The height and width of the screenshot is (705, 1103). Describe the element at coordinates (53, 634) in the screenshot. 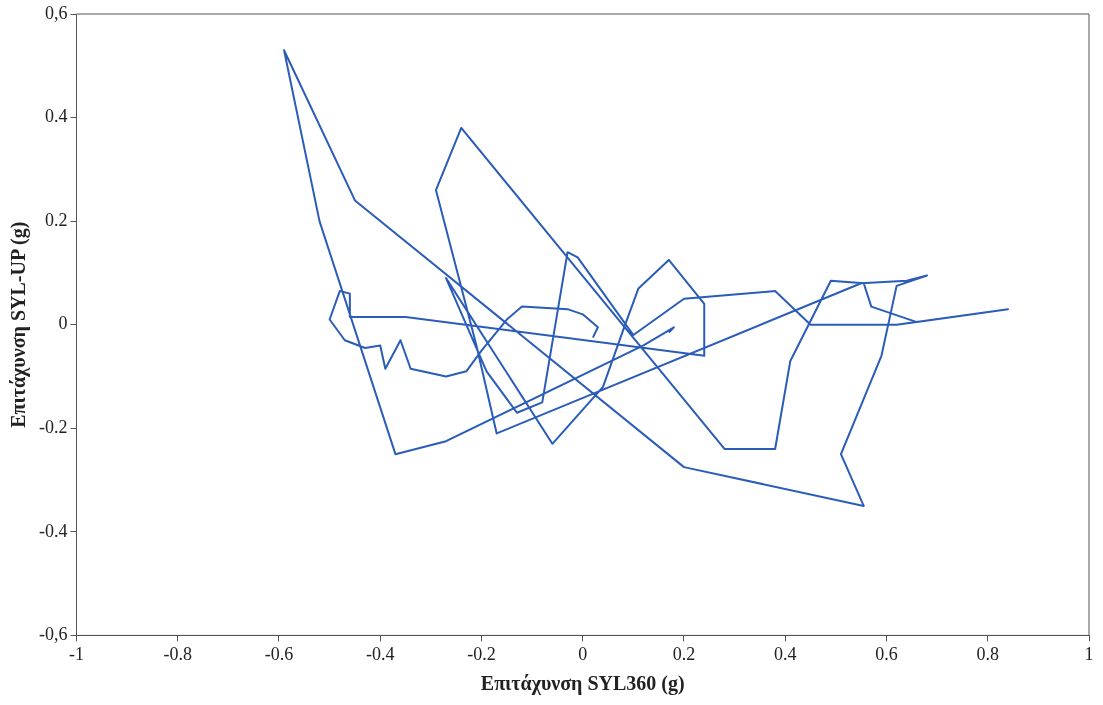

I see `y-tick-label: -0,6` at that location.